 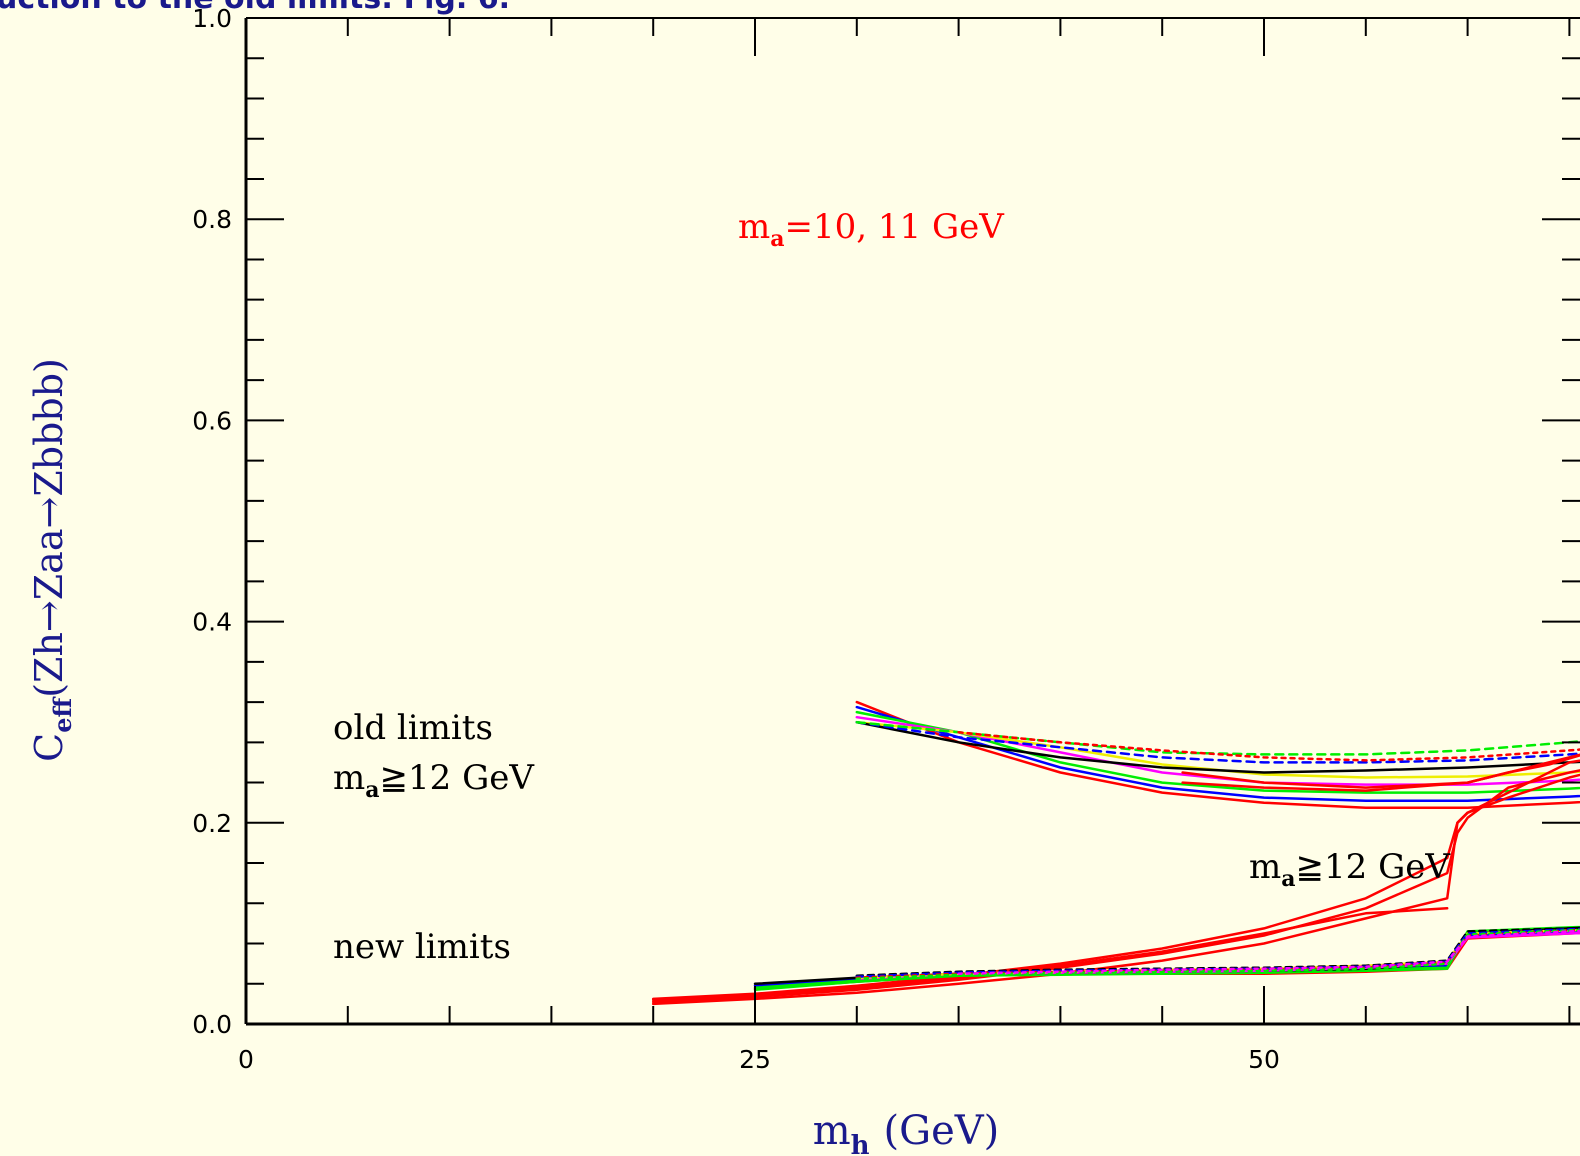 I want to click on y-tick-label: 0.6, so click(x=212, y=420).